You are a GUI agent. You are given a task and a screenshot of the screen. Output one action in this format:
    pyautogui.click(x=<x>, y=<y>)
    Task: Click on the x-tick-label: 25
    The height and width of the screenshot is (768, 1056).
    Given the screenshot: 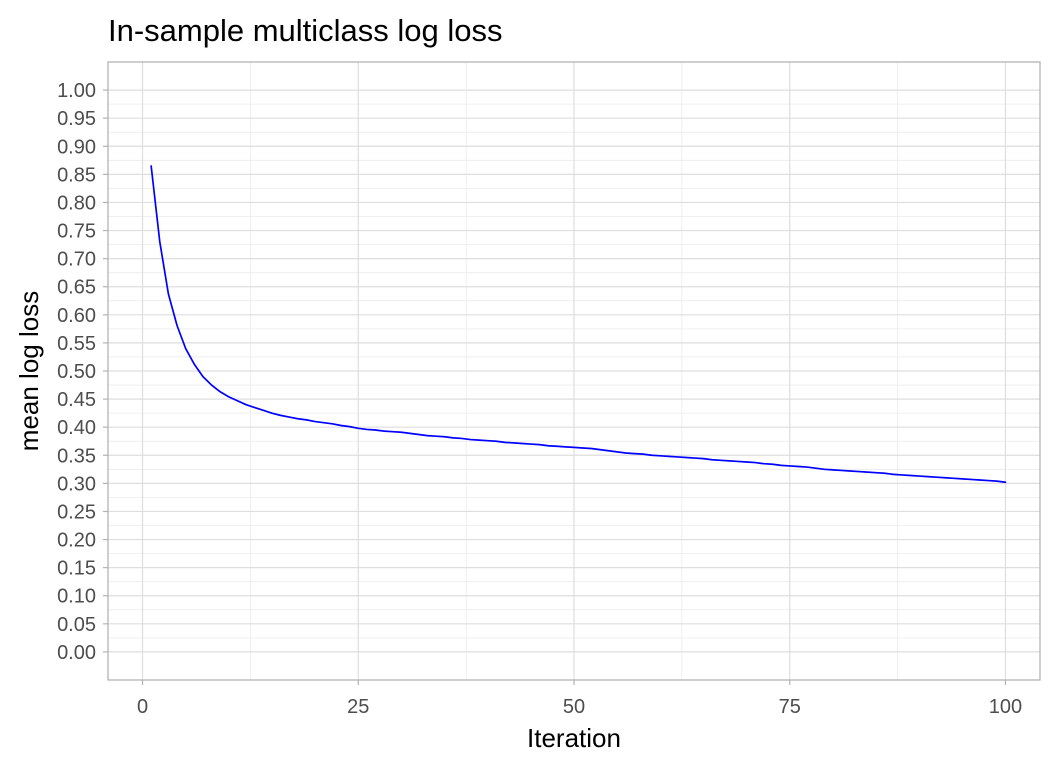 What is the action you would take?
    pyautogui.click(x=358, y=707)
    